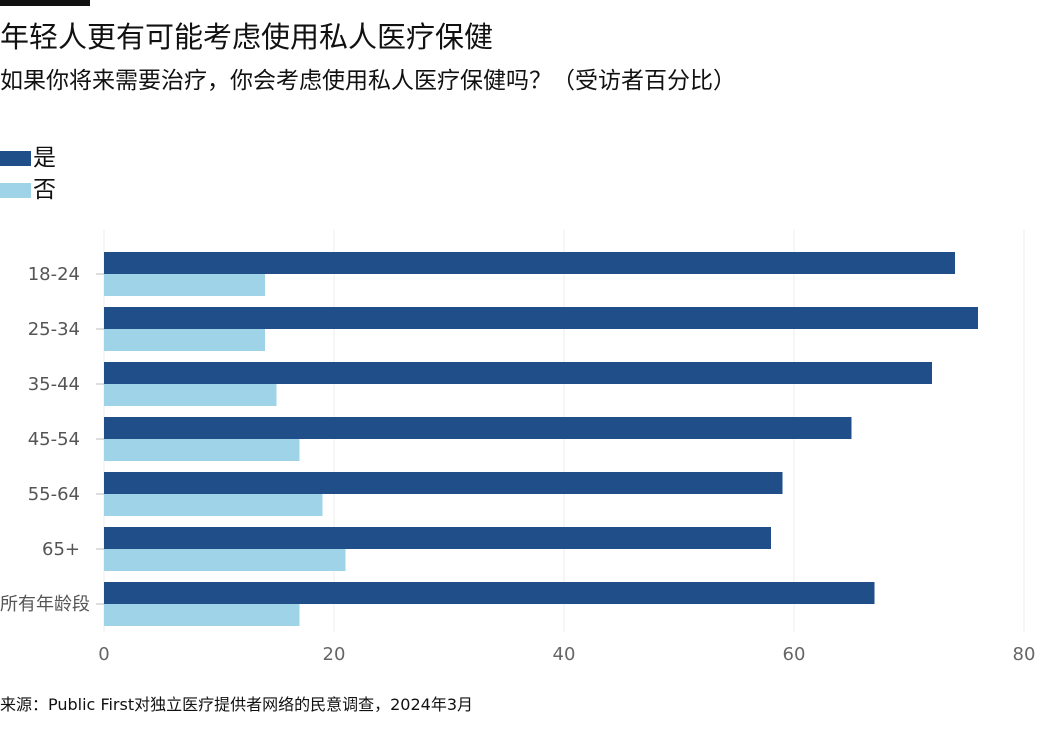 This screenshot has height=750, width=1050. What do you see at coordinates (237, 704) in the screenshot?
I see `source-note: 来源：Public First对独立医疗提供者网络的民意调查，2024年3月` at bounding box center [237, 704].